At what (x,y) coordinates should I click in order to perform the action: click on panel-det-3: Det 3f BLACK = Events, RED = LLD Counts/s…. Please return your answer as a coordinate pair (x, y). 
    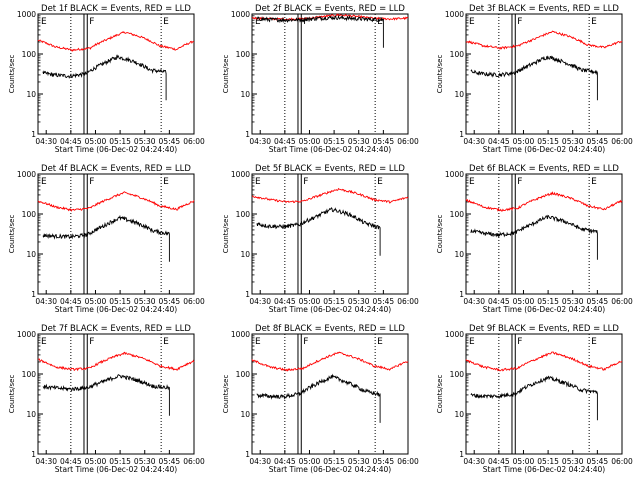
    Looking at the image, I should click on (534, 79).